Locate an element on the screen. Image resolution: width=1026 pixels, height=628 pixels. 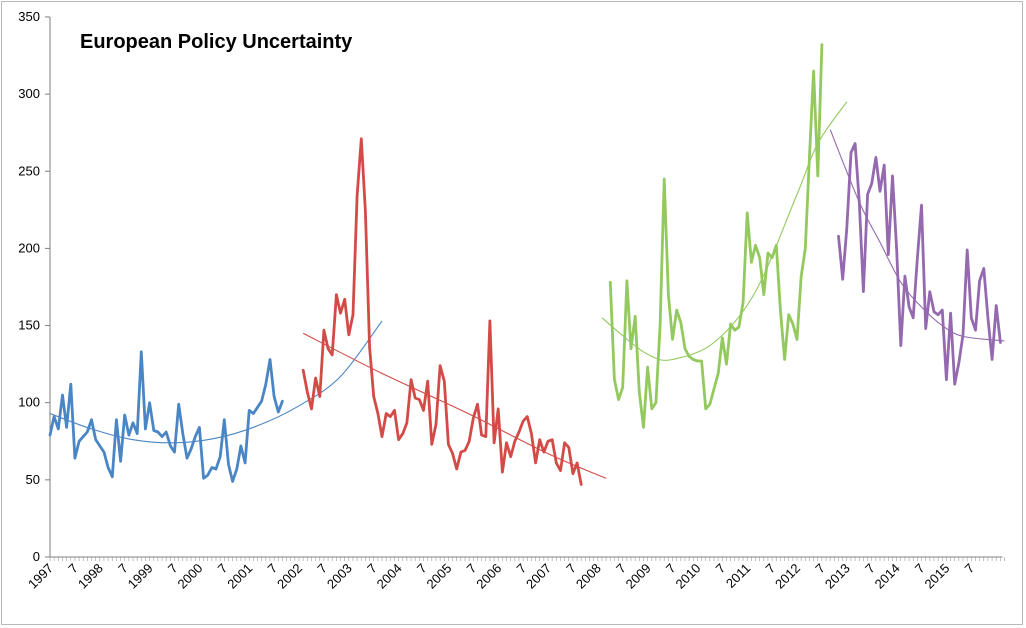
y-tick-label: 250 is located at coordinates (29, 170).